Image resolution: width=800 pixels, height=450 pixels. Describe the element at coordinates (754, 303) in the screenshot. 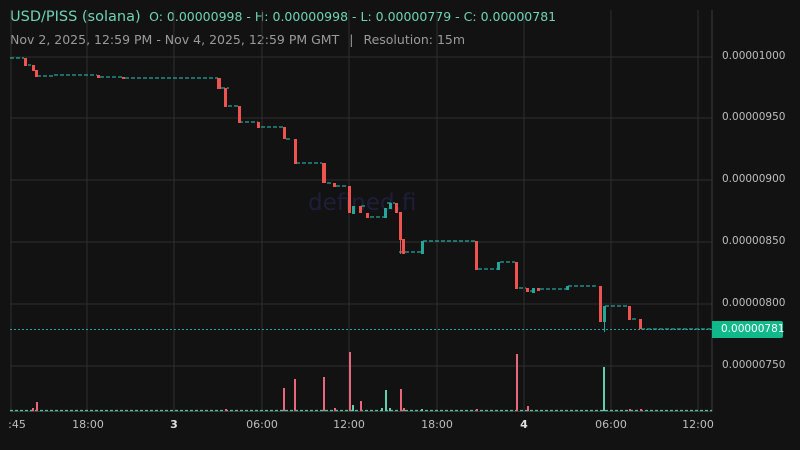

I see `y-tick-label: 0.00000800` at that location.